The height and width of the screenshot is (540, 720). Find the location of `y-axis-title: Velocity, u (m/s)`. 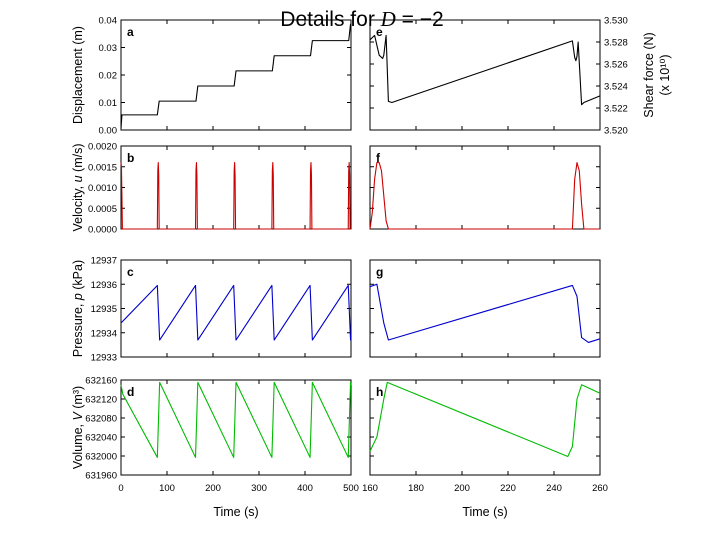

y-axis-title: Velocity, u (m/s) is located at coordinates (78, 188).